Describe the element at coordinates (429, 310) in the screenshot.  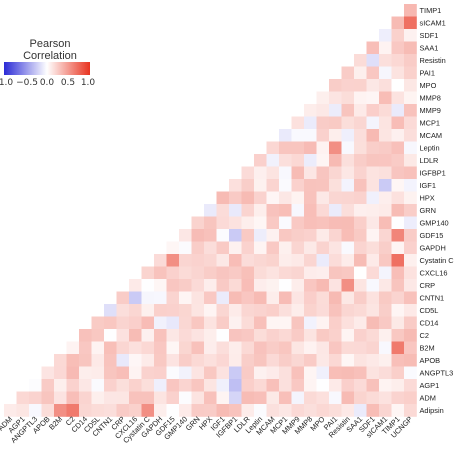
I see `row-tick-label: CD5L` at that location.